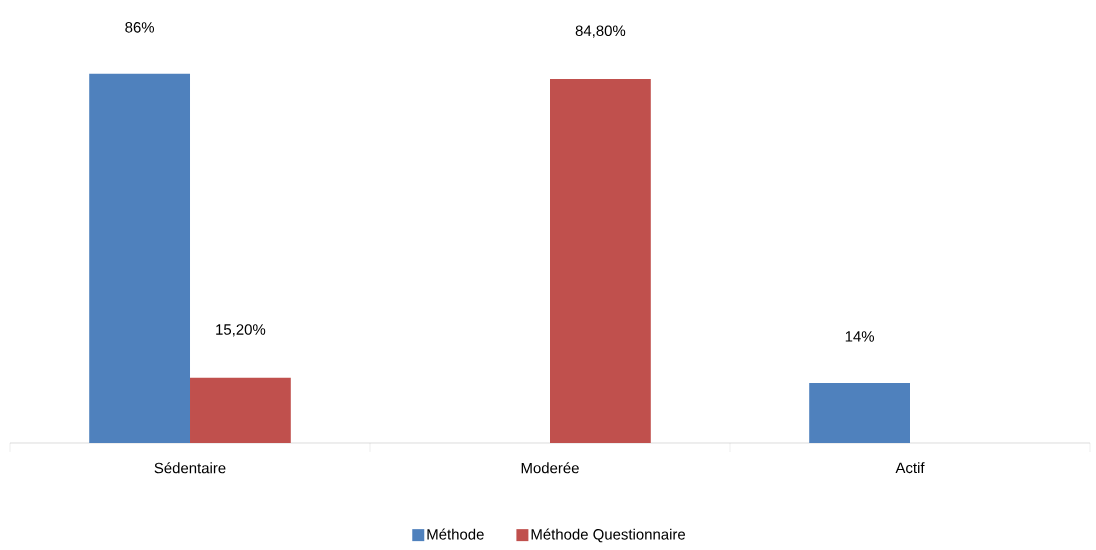 The width and height of the screenshot is (1096, 550). I want to click on data-label: 86%, so click(140, 27).